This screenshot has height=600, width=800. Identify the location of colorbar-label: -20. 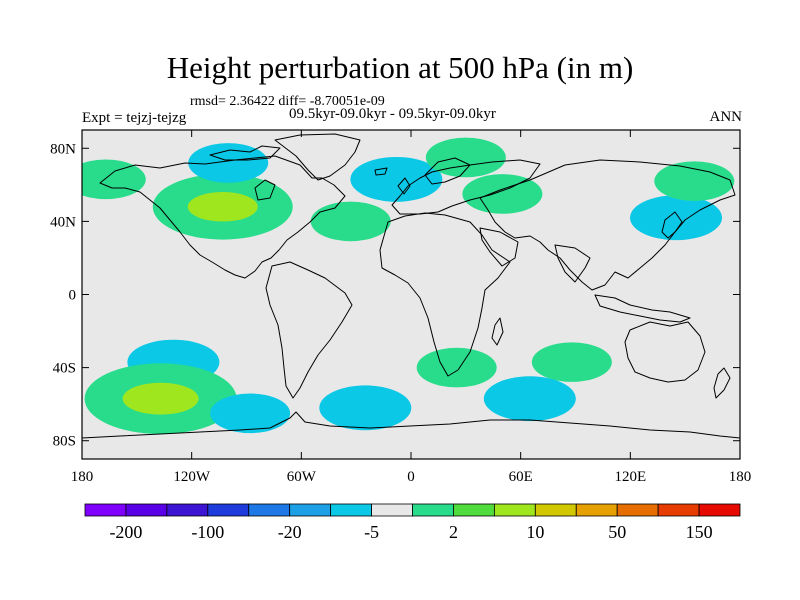
(290, 532).